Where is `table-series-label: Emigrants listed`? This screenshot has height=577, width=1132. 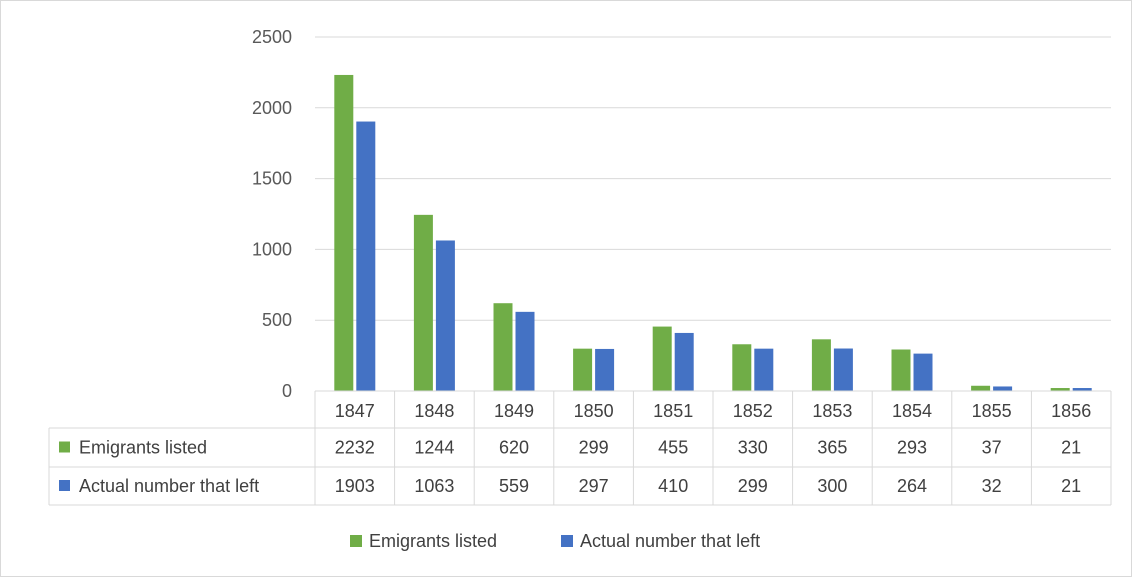
table-series-label: Emigrants listed is located at coordinates (143, 448).